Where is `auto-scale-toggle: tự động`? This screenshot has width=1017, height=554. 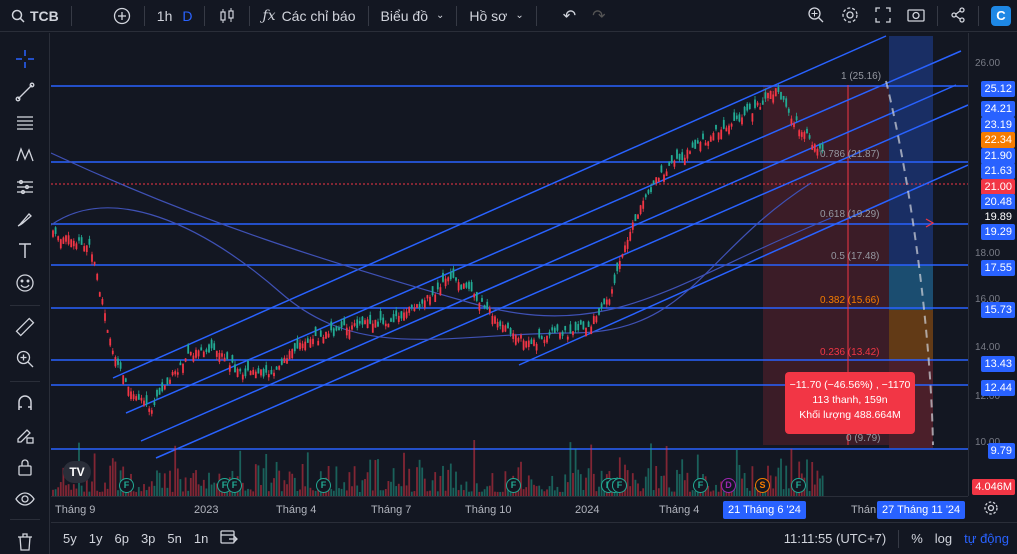 auto-scale-toggle: tự động is located at coordinates (986, 538).